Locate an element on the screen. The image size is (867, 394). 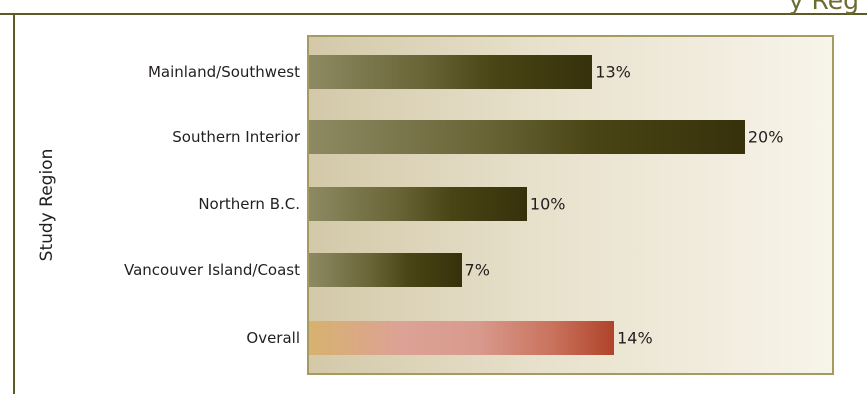
y-axis-label: Study Region is located at coordinates (47, 205).